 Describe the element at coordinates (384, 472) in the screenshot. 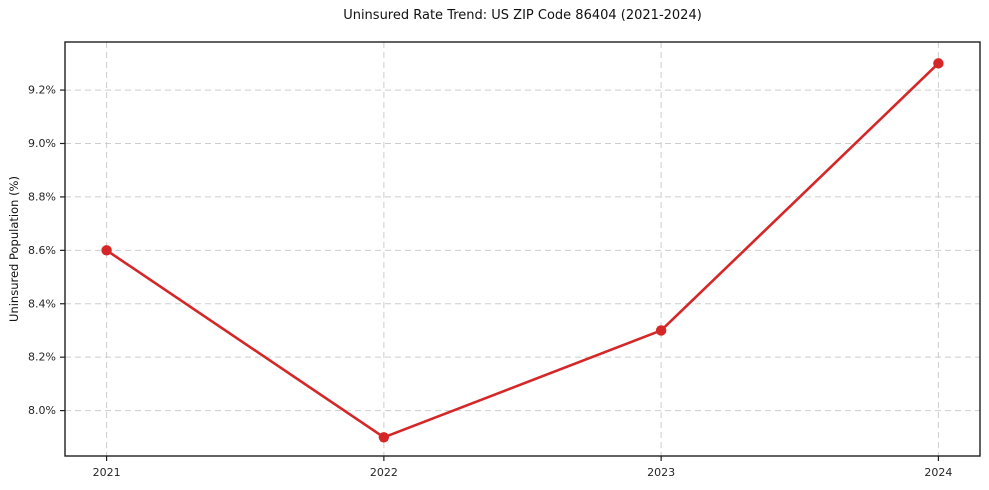

I see `x-tick-label: 2022` at that location.